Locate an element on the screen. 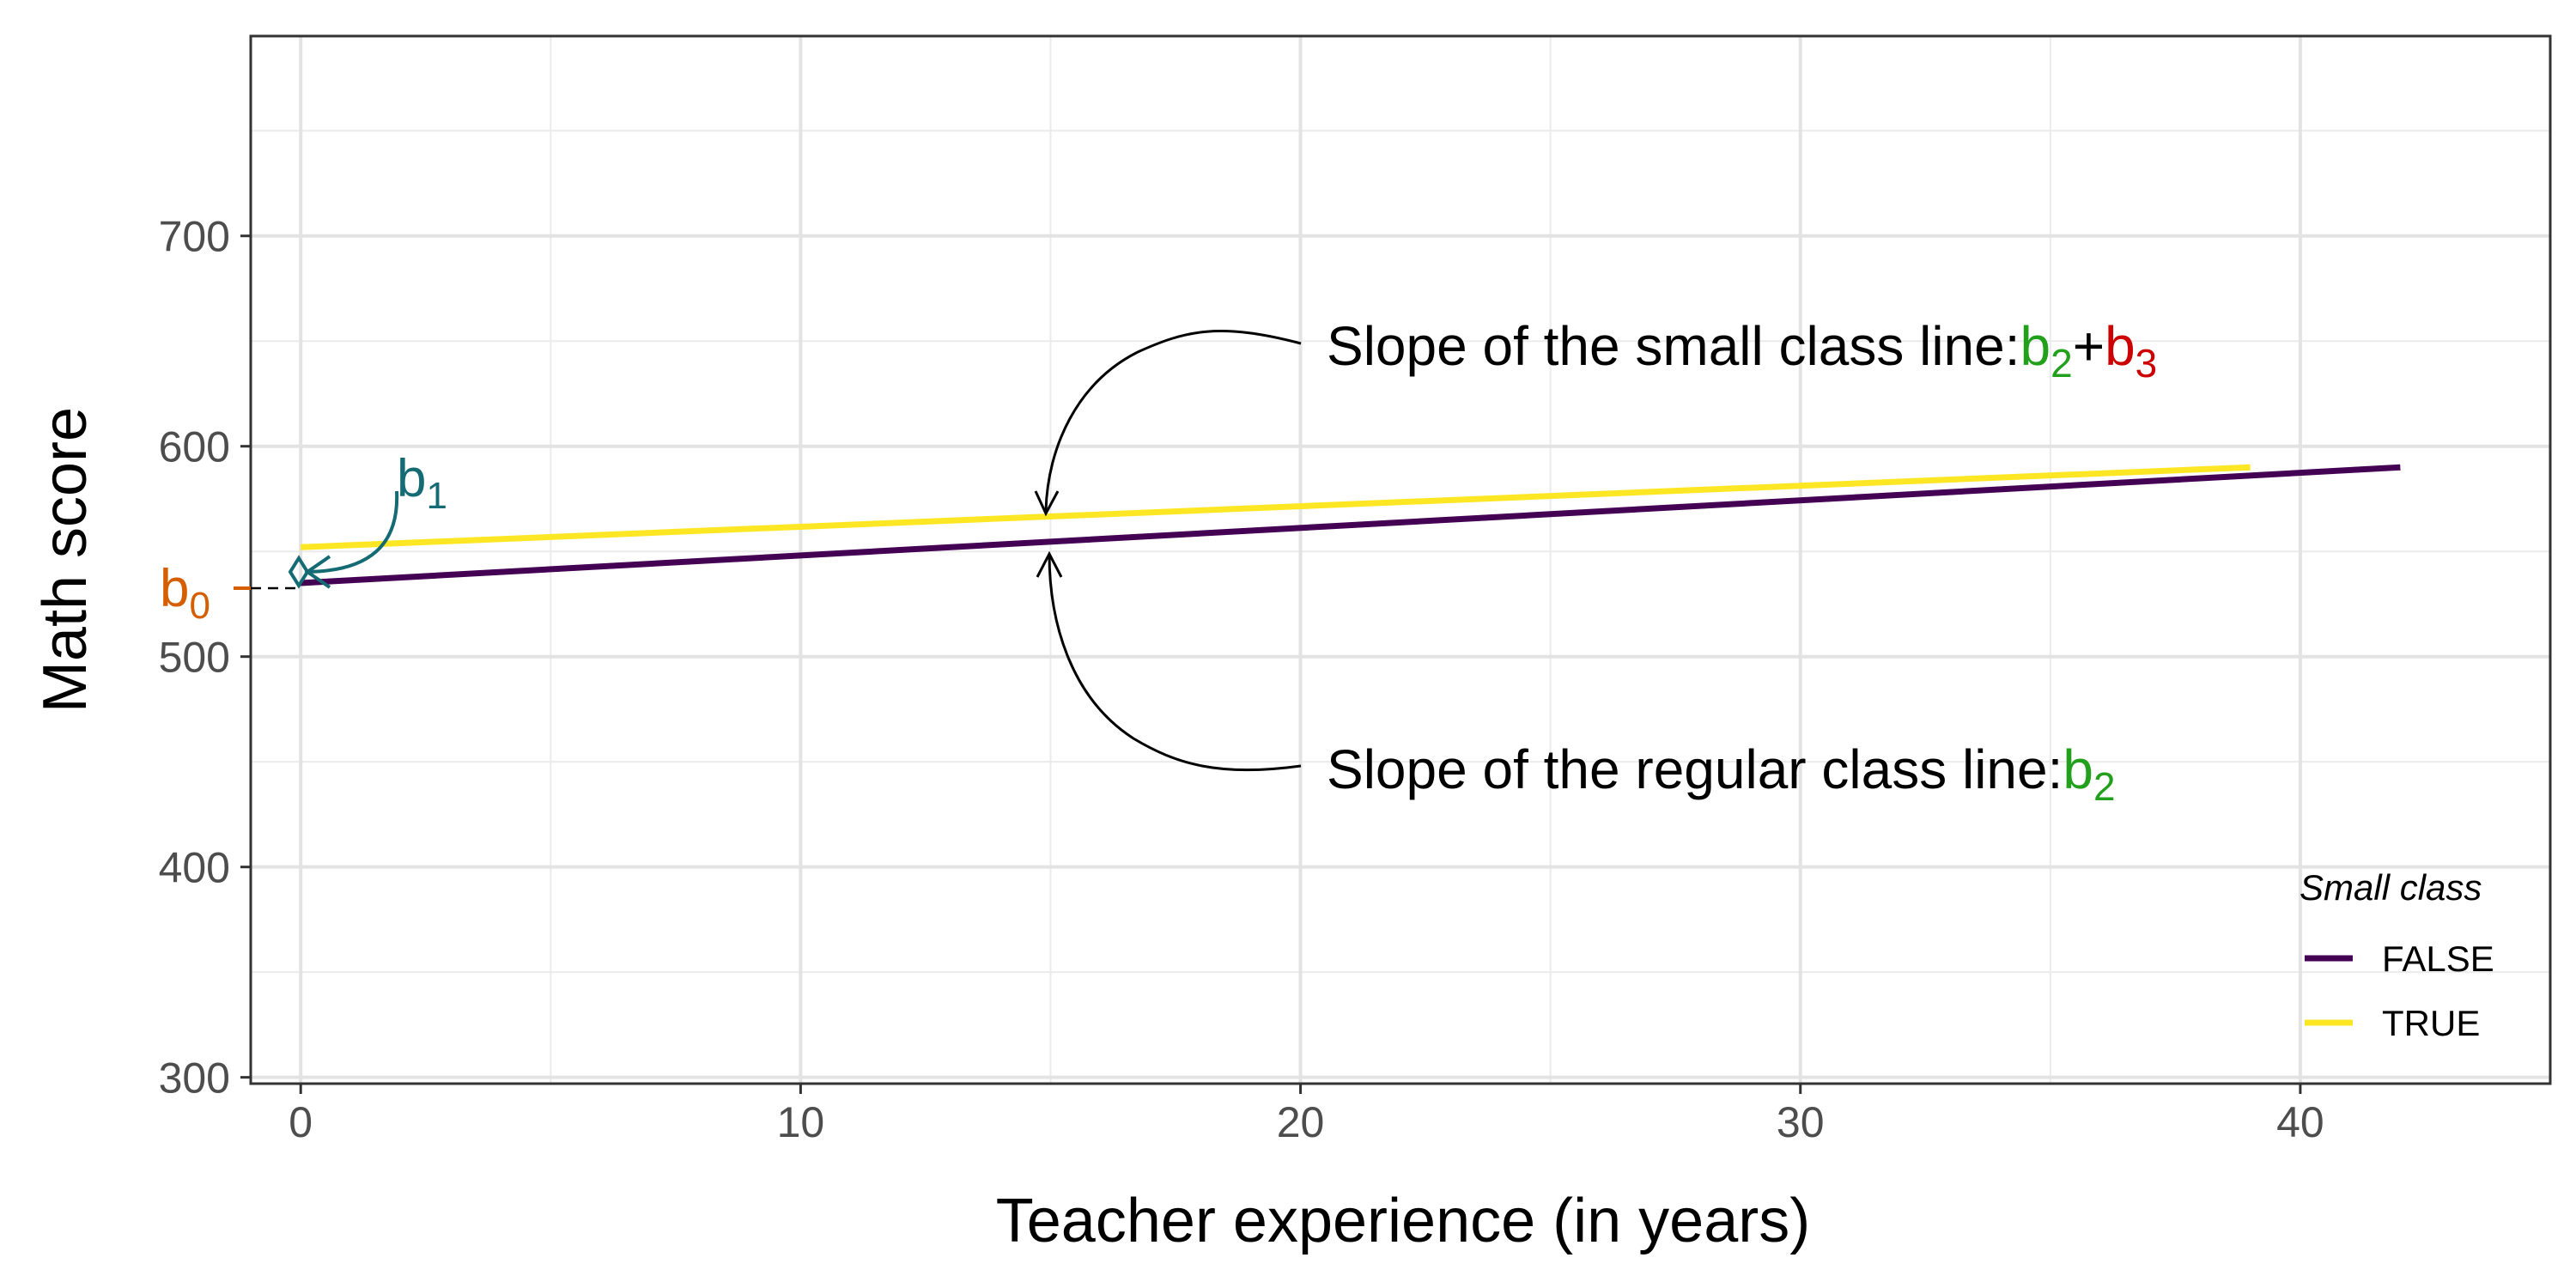 The width and height of the screenshot is (2576, 1288). small-slope-arrowhead is located at coordinates (1047, 503).